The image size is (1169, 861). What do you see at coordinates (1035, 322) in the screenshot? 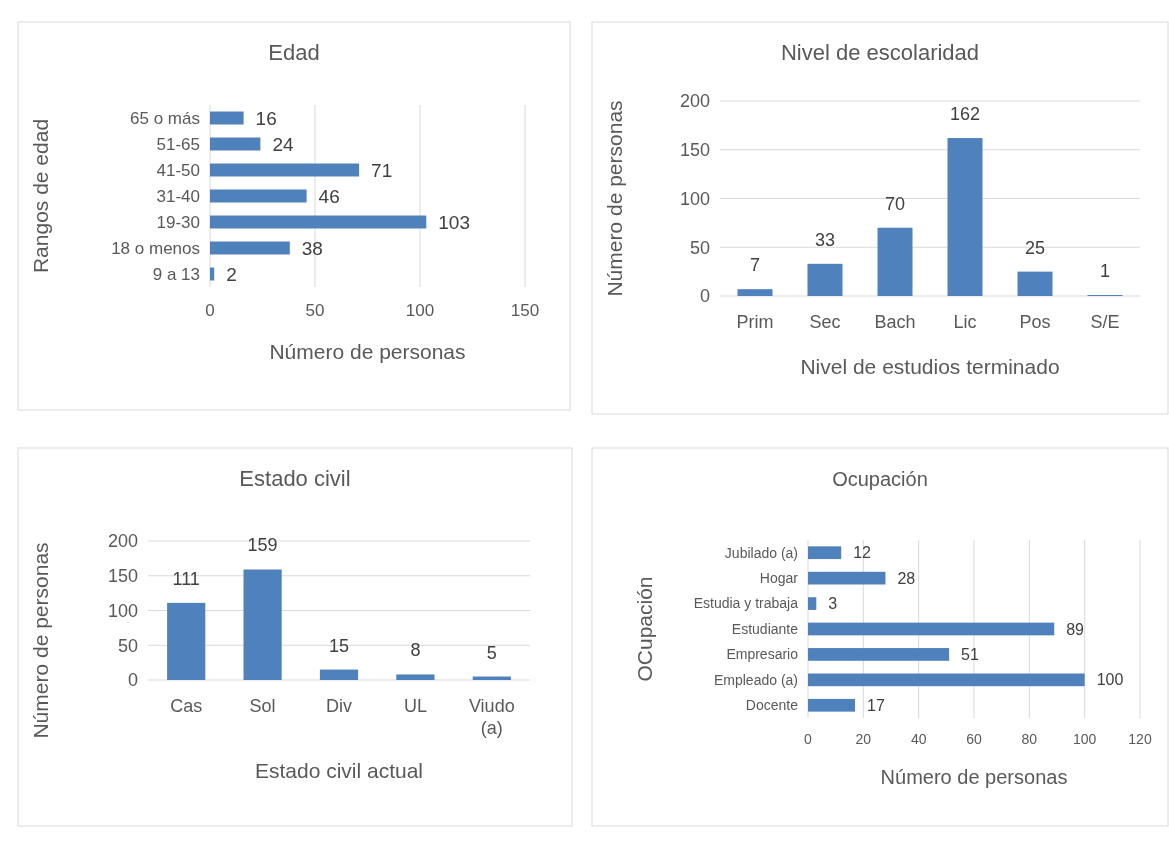
I see `x-tick-label: Pos` at bounding box center [1035, 322].